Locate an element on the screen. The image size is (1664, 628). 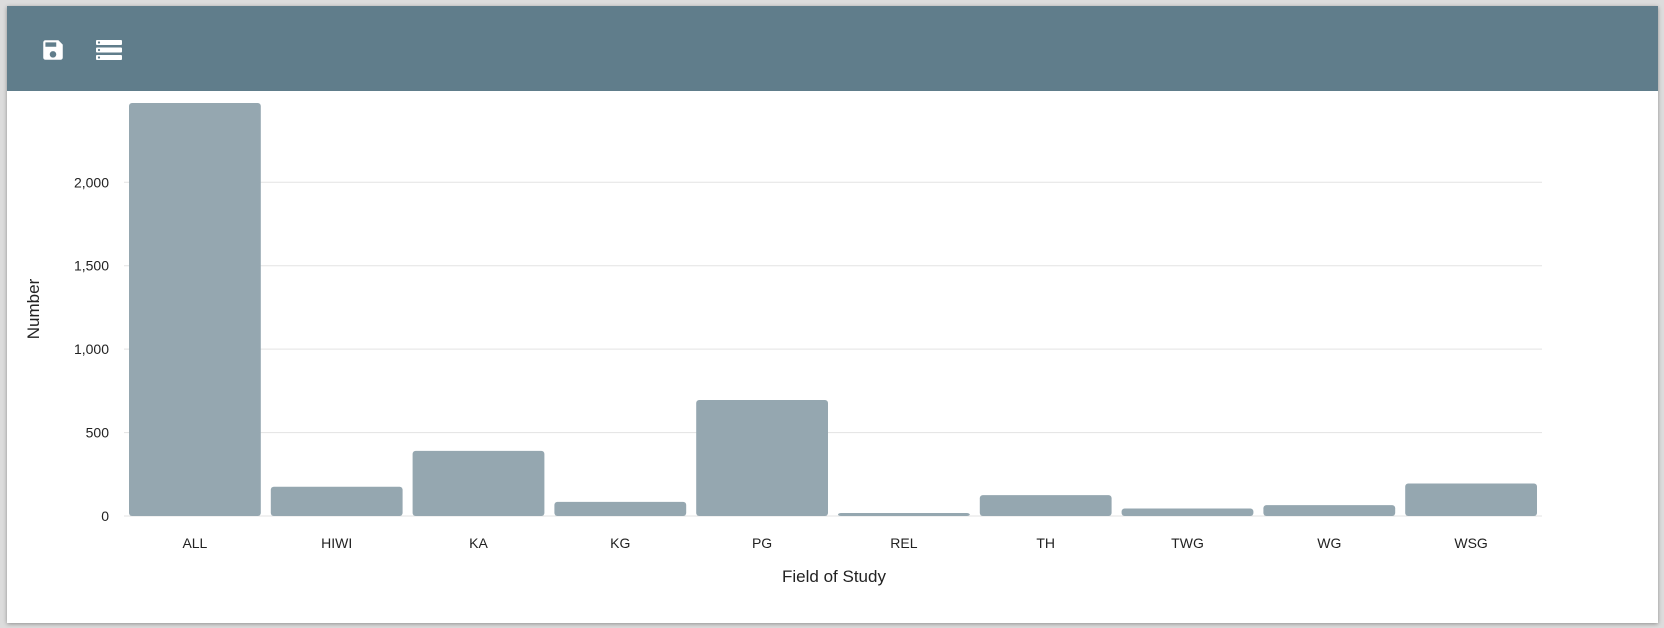
y-tick-label: 1,500 is located at coordinates (91, 266).